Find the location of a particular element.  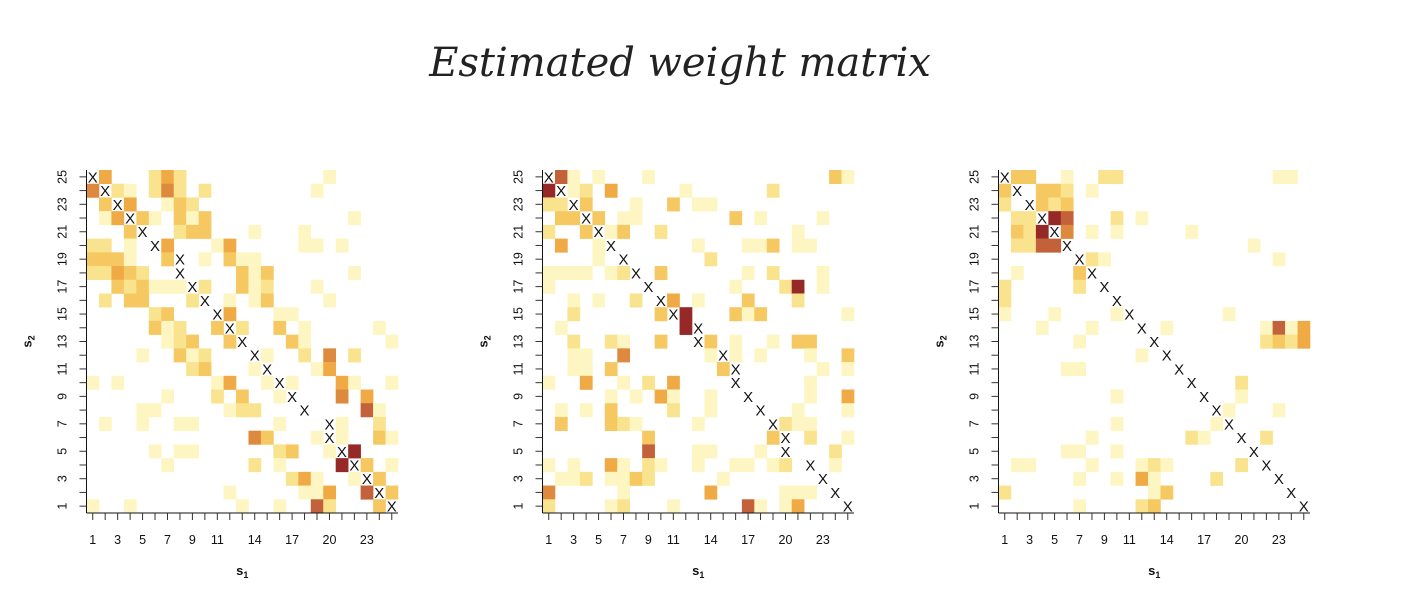

cell-r5-c9 is located at coordinates (192, 451).